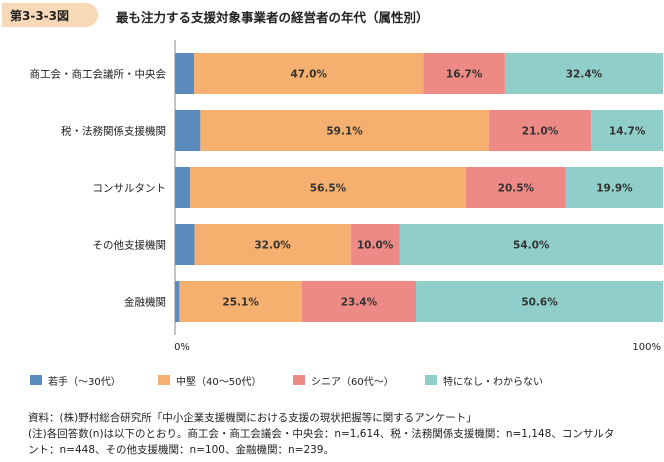 Image resolution: width=664 pixels, height=462 pixels. I want to click on data-label: 32.0%, so click(272, 246).